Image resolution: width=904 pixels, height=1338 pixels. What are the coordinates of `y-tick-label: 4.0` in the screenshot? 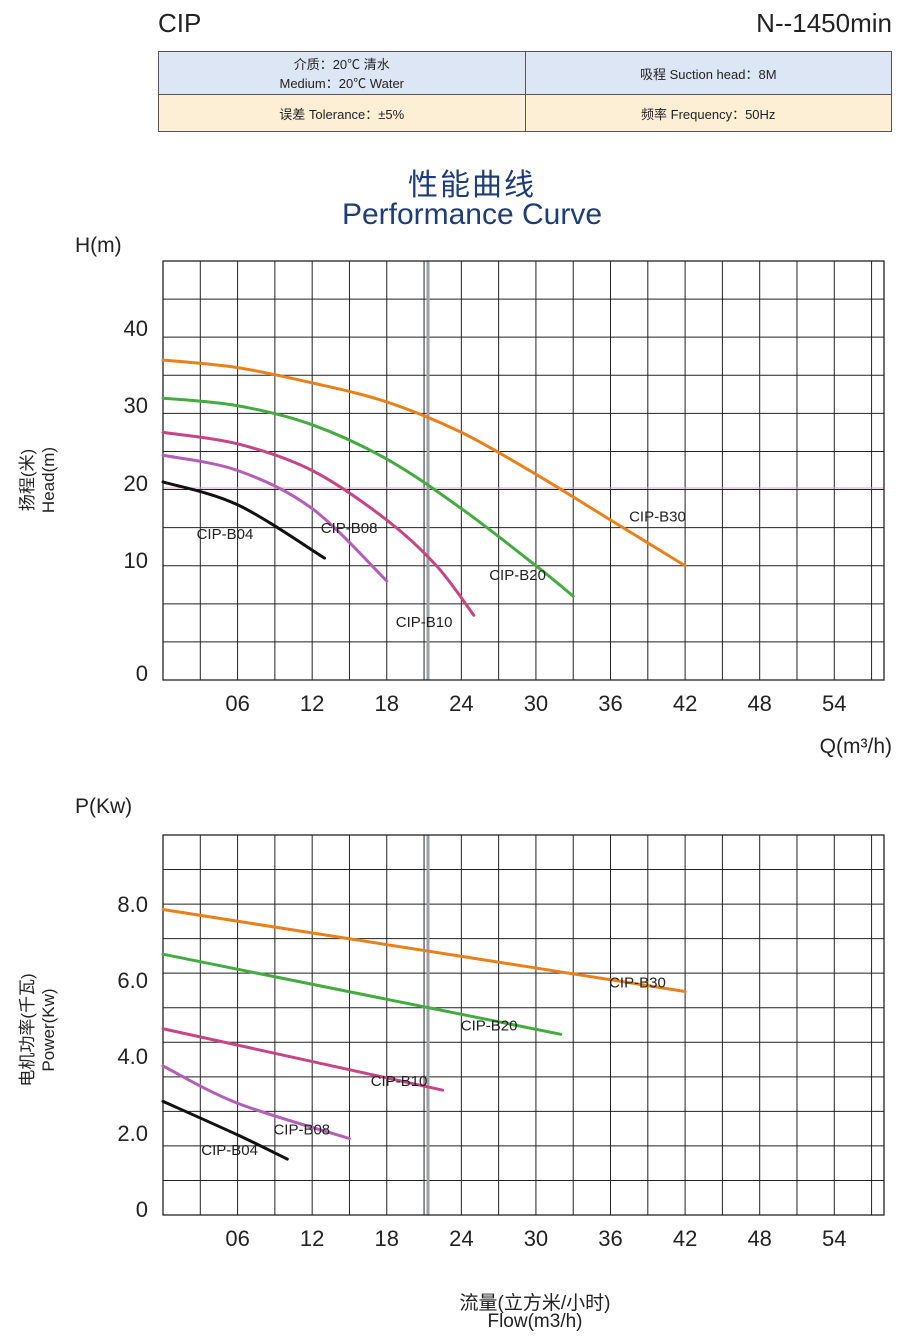 It's located at (132, 1056).